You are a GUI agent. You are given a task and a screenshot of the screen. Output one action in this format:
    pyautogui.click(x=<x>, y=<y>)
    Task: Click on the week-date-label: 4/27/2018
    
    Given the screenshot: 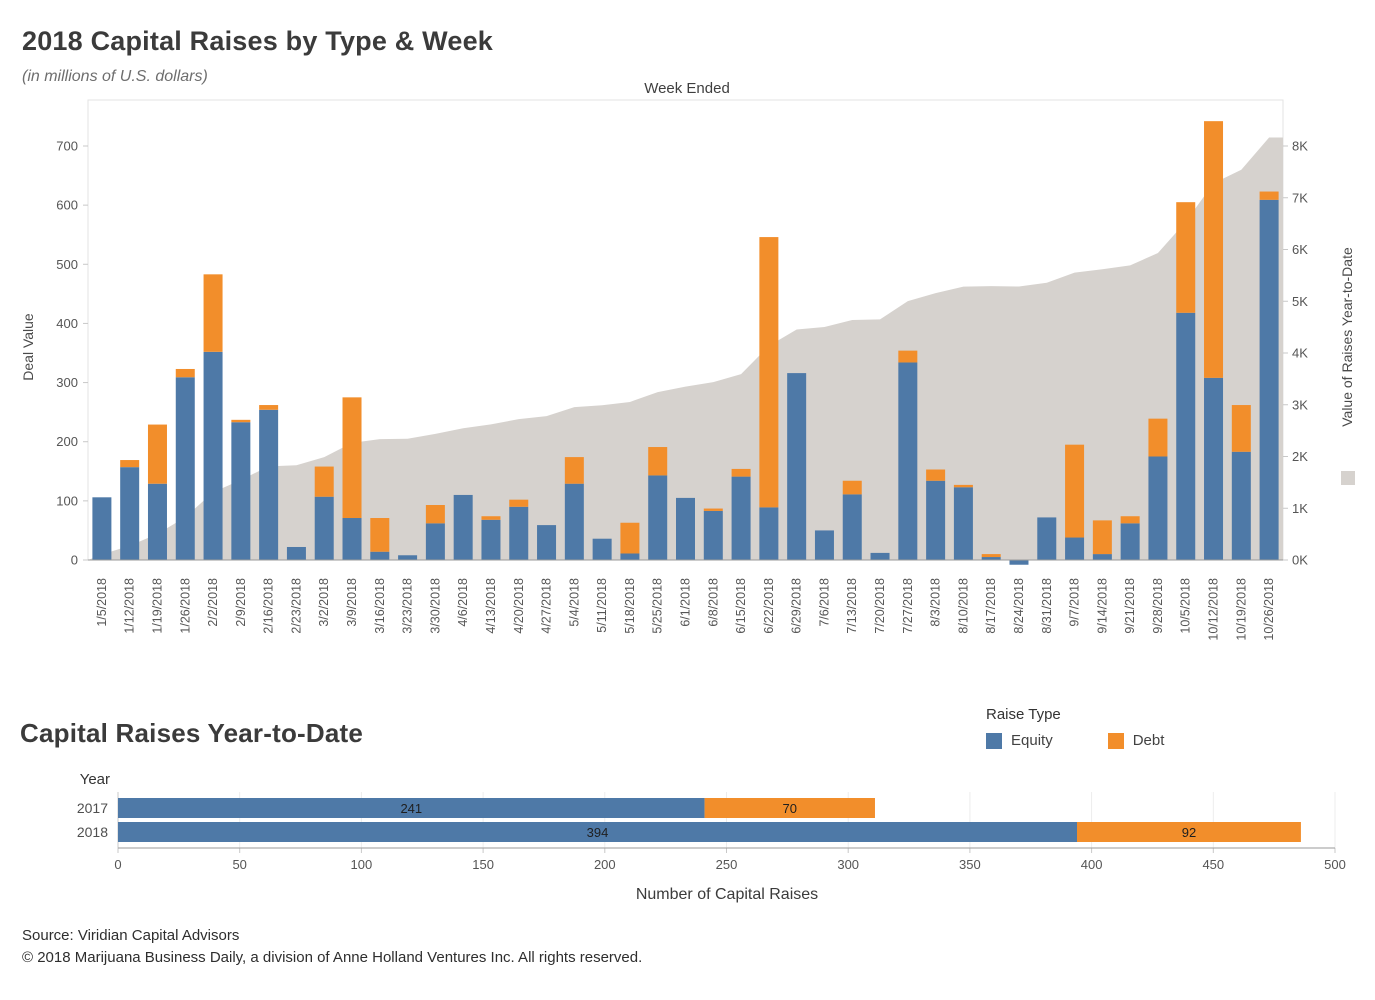 What is the action you would take?
    pyautogui.click(x=547, y=606)
    